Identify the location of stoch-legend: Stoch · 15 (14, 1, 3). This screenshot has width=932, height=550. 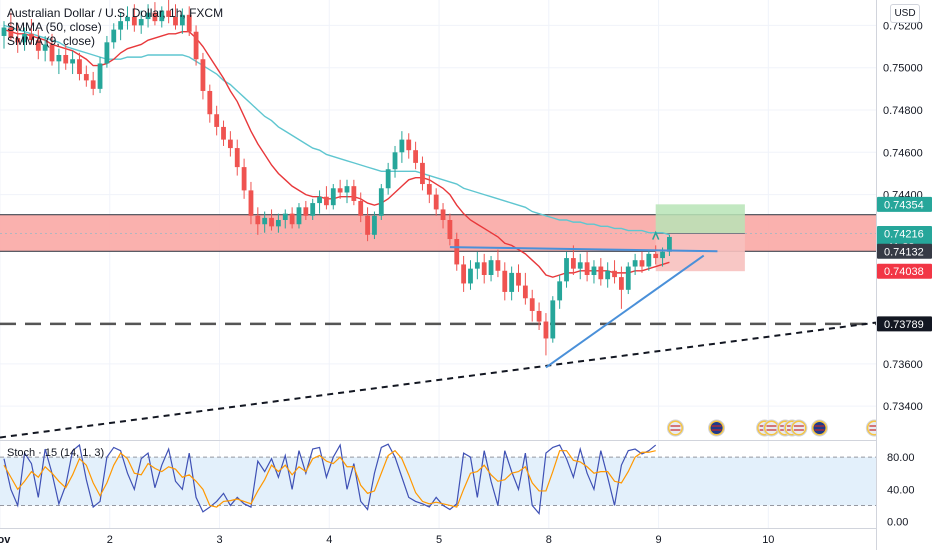
(56, 453).